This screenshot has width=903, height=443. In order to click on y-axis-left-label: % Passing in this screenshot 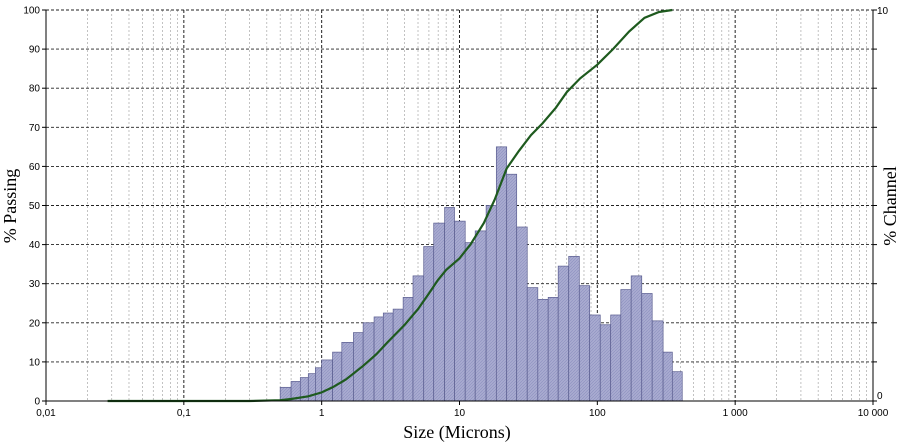, I will do `click(10, 206)`.